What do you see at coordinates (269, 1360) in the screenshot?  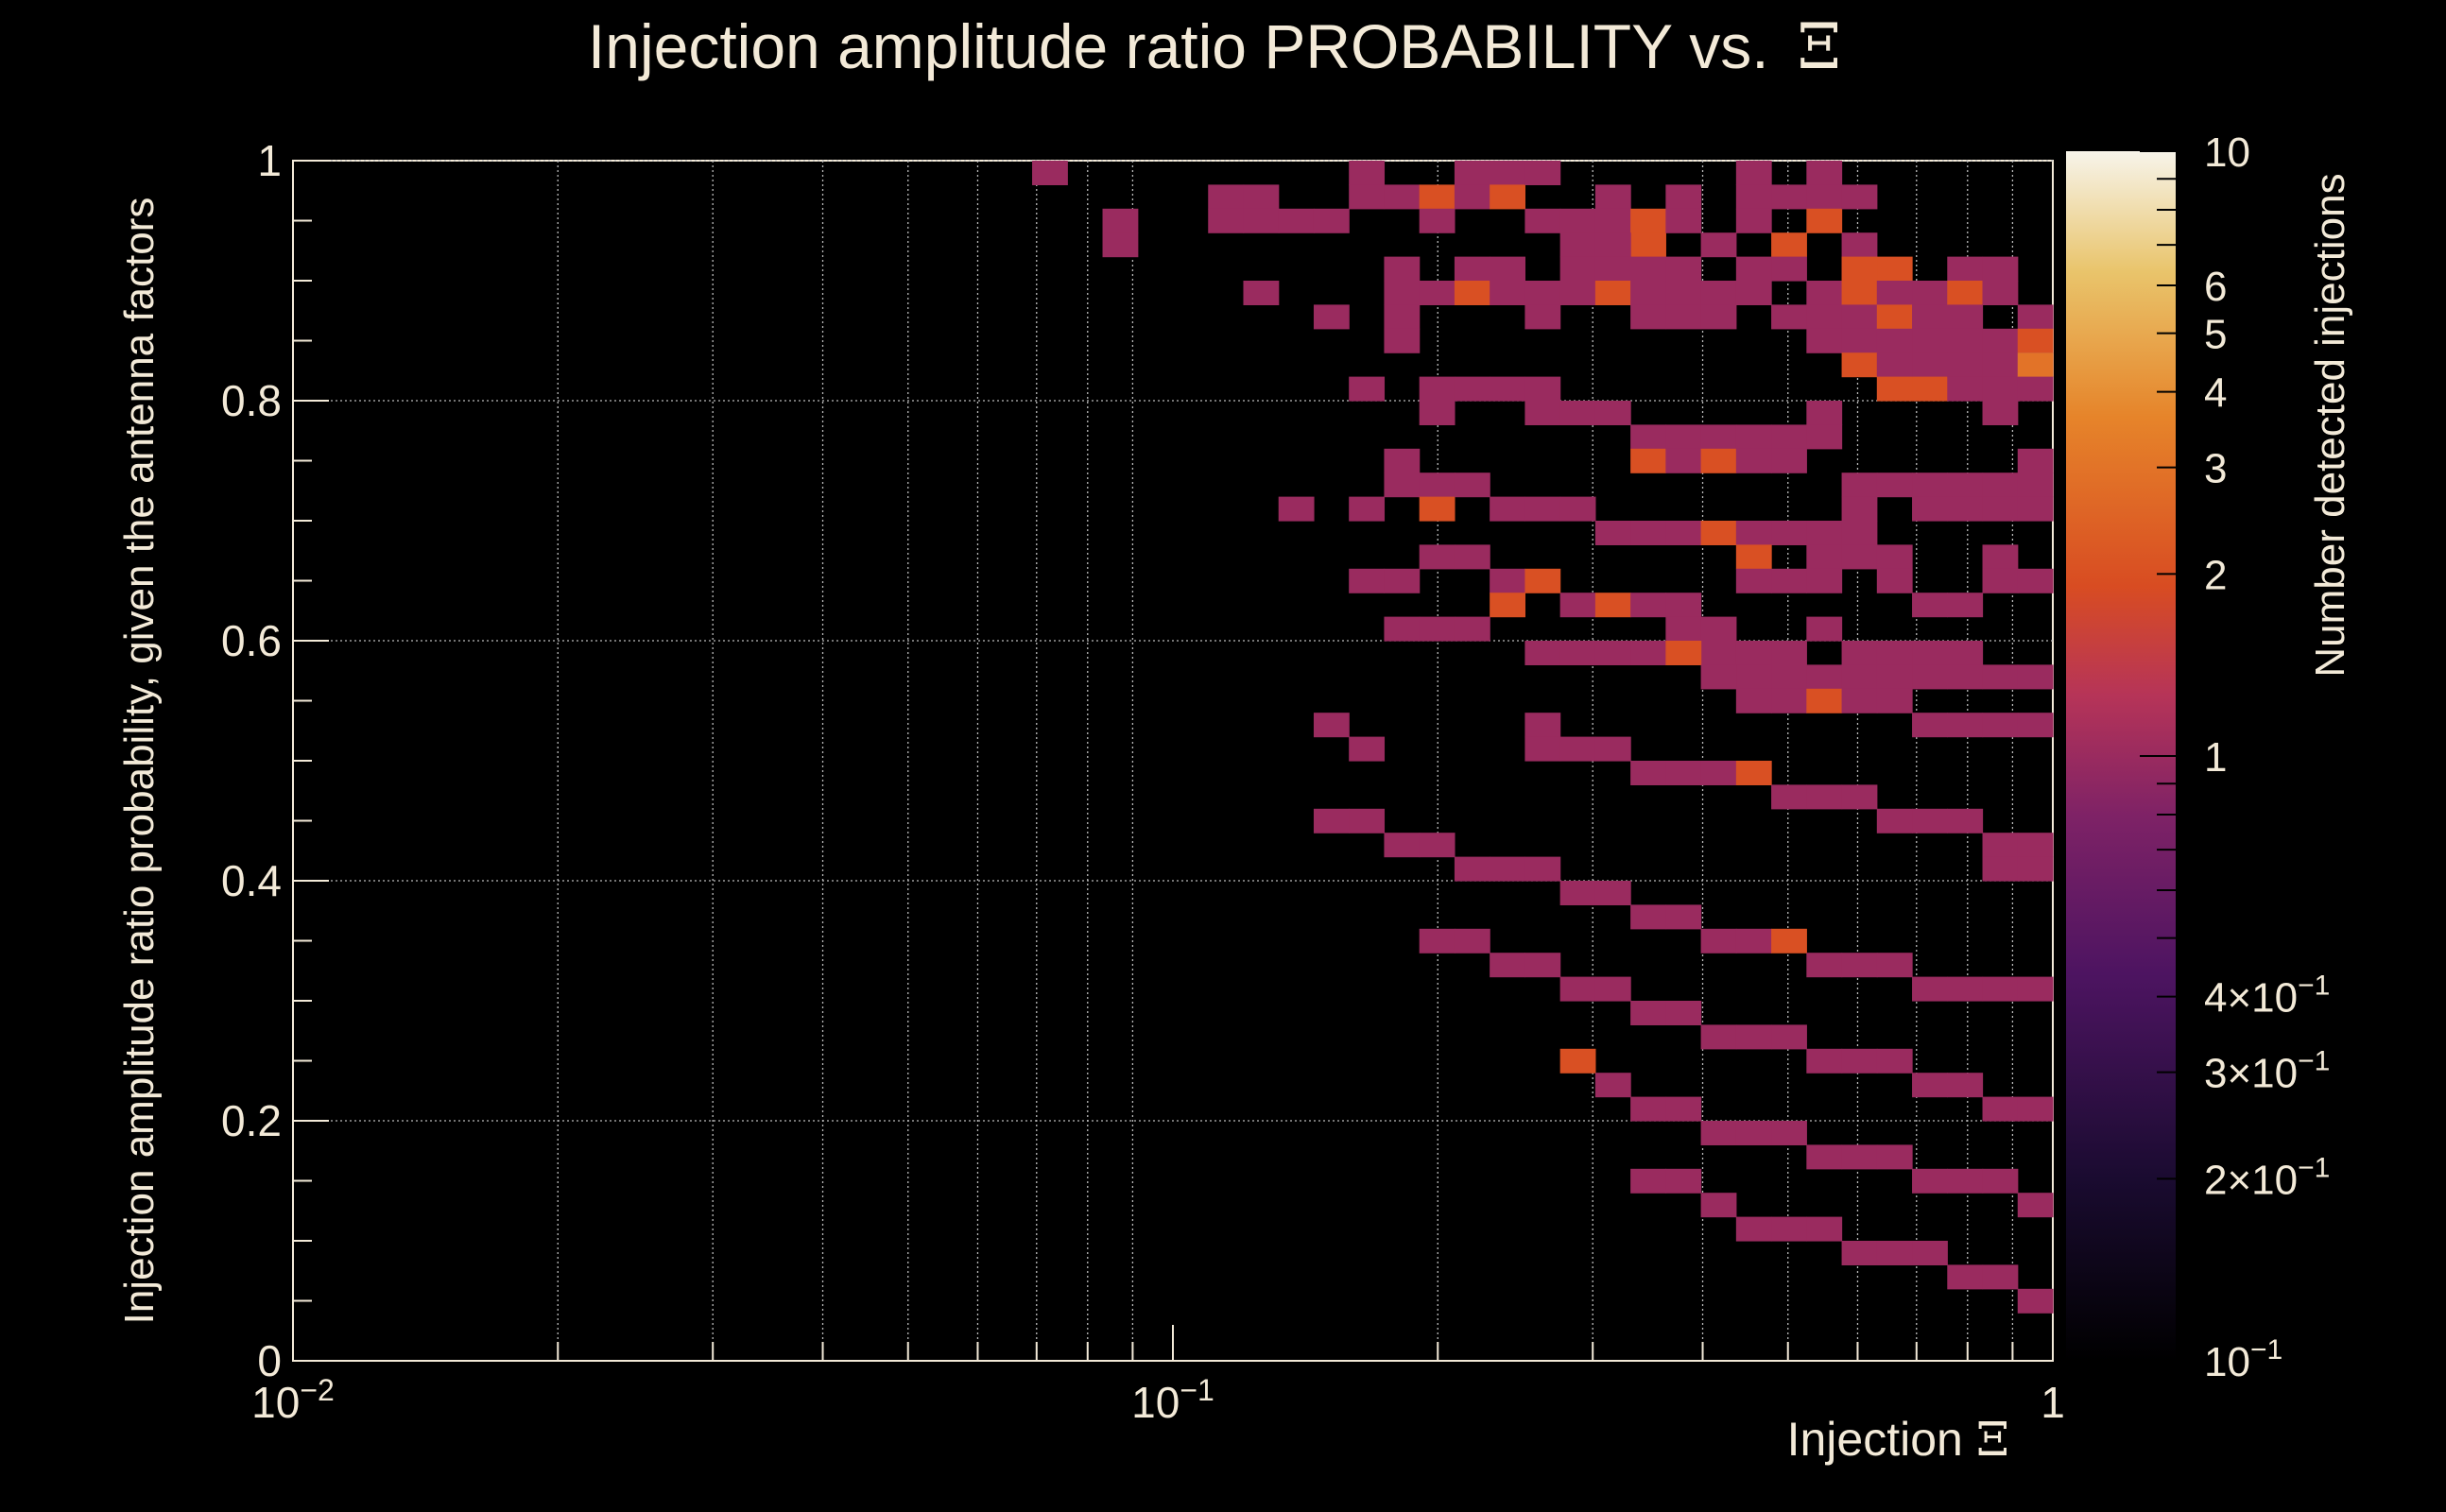 I see `y-tick-label: 0` at bounding box center [269, 1360].